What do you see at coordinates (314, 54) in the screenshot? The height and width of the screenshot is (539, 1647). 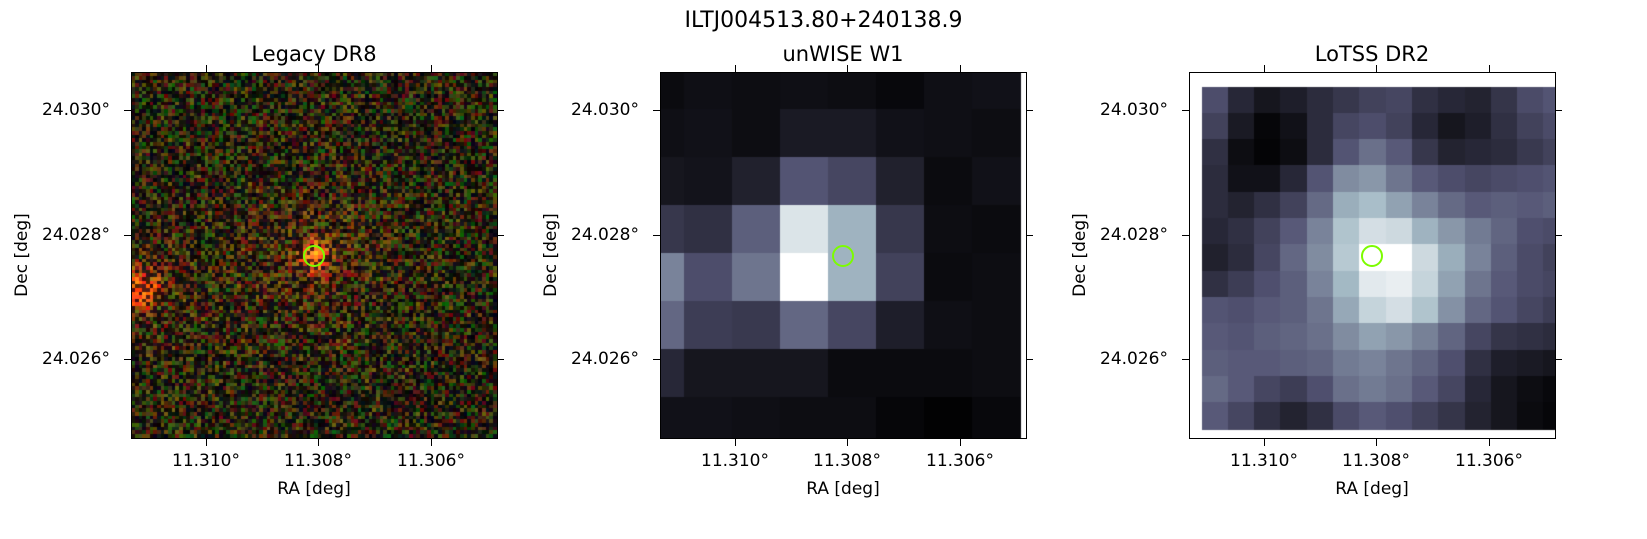 I see `panel-title: Legacy DR8` at bounding box center [314, 54].